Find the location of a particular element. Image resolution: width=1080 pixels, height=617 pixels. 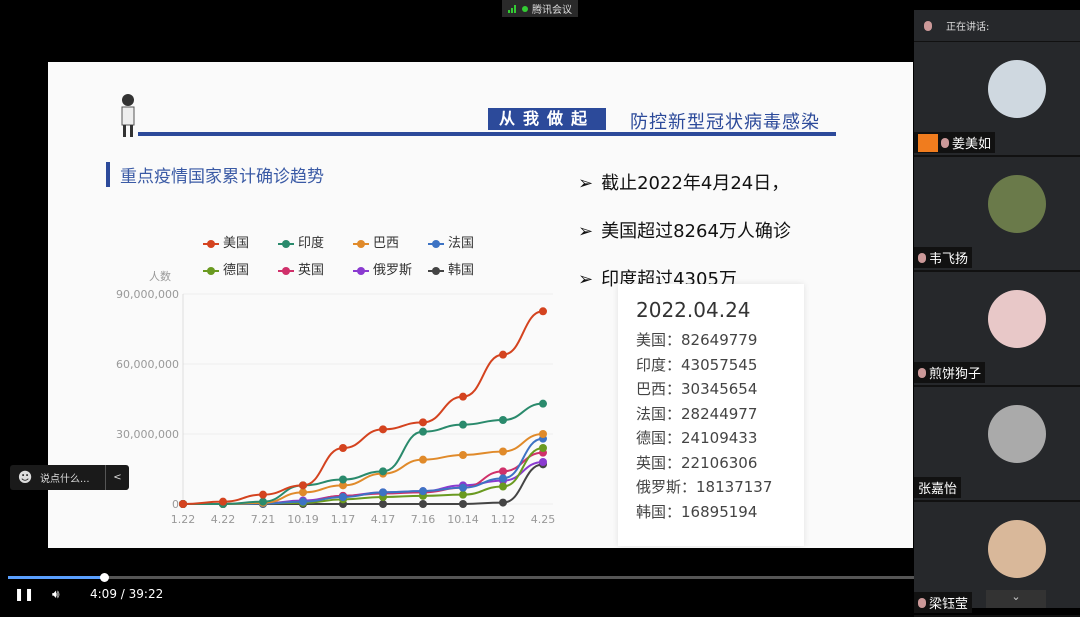

x-tick-label: 4.25 is located at coordinates (543, 519).